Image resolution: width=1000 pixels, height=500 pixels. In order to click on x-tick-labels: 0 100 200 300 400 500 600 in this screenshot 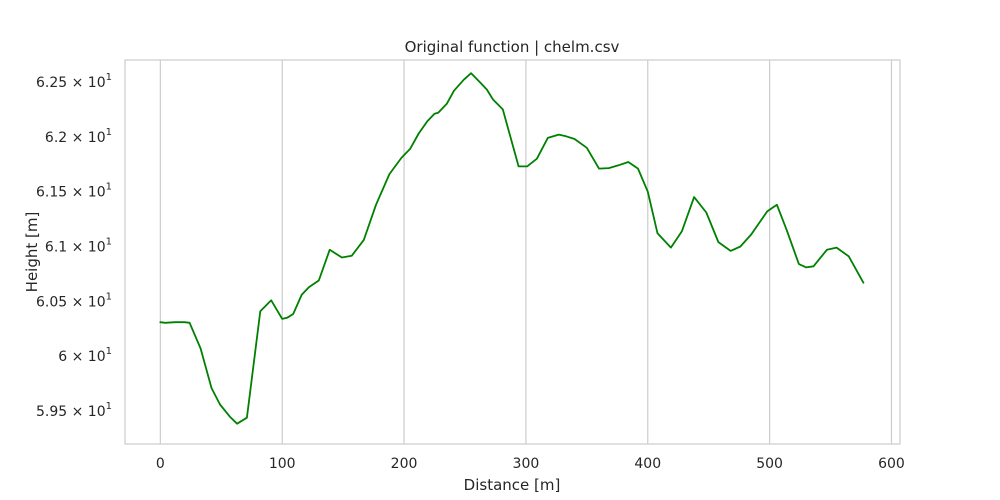, I will do `click(530, 464)`.